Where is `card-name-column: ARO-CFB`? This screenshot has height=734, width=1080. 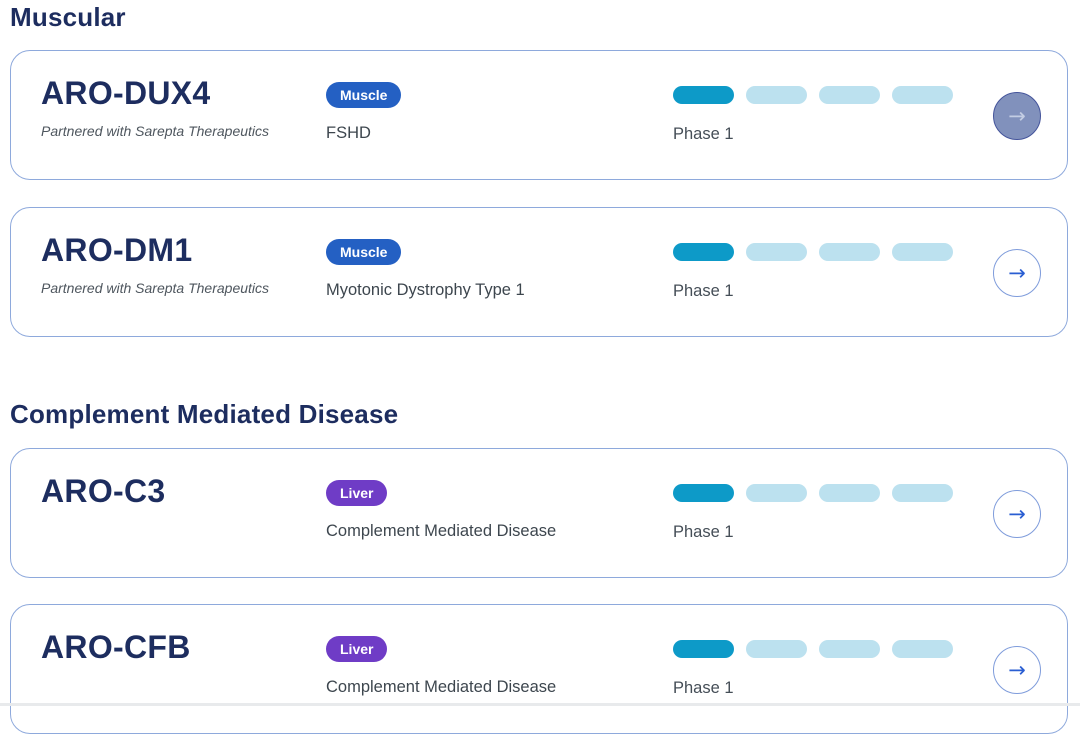
card-name-column: ARO-CFB is located at coordinates (183, 634).